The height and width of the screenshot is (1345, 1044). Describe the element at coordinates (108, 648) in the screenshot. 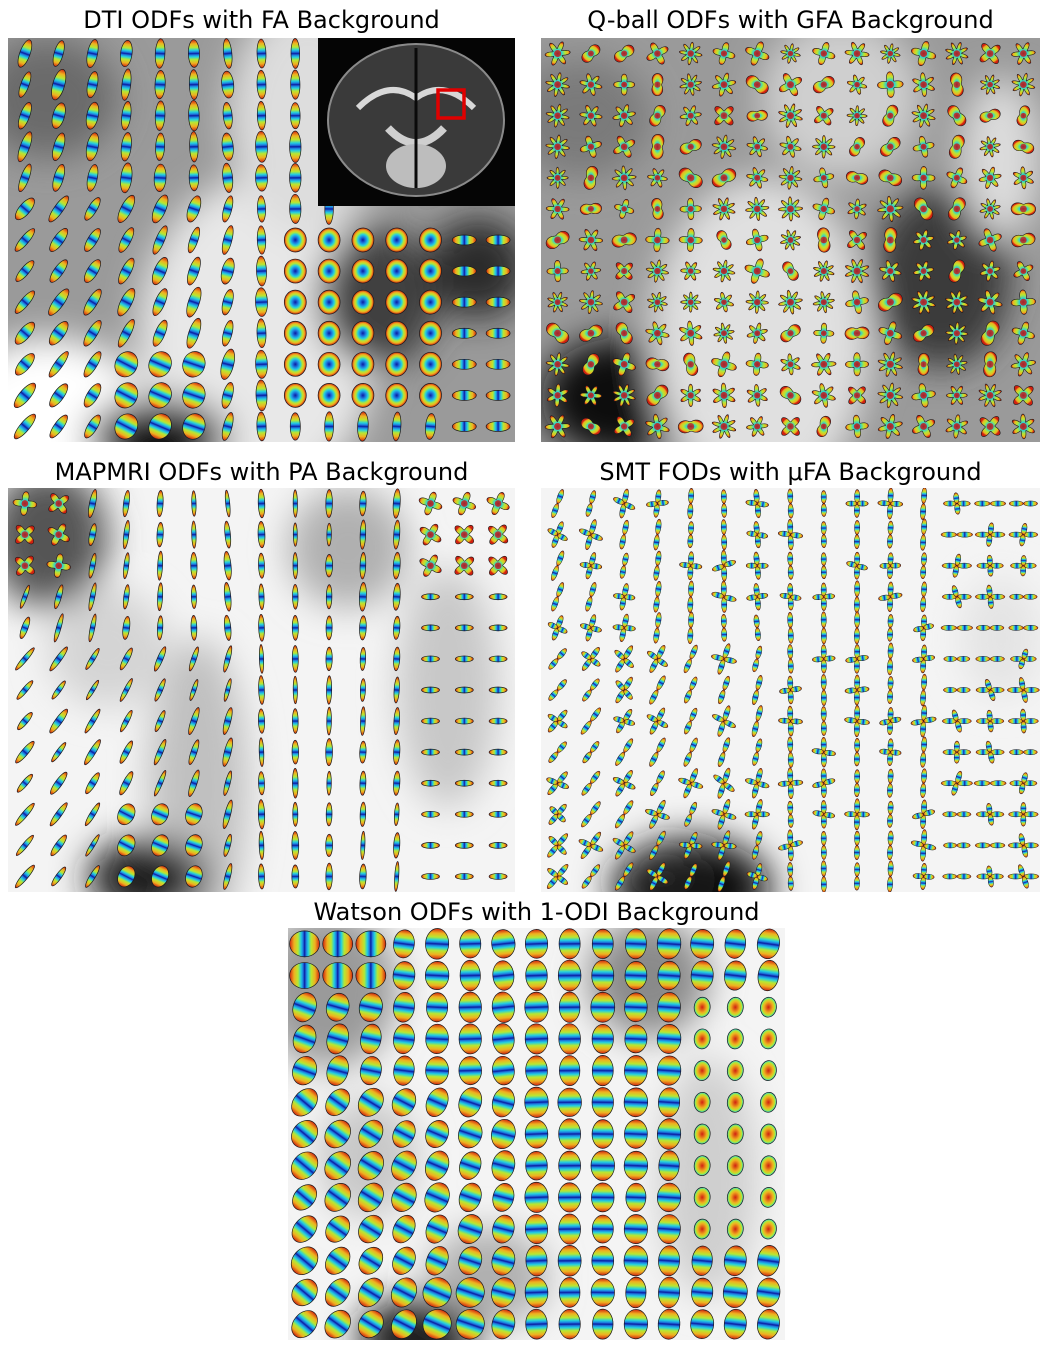

I see `background-blob` at that location.